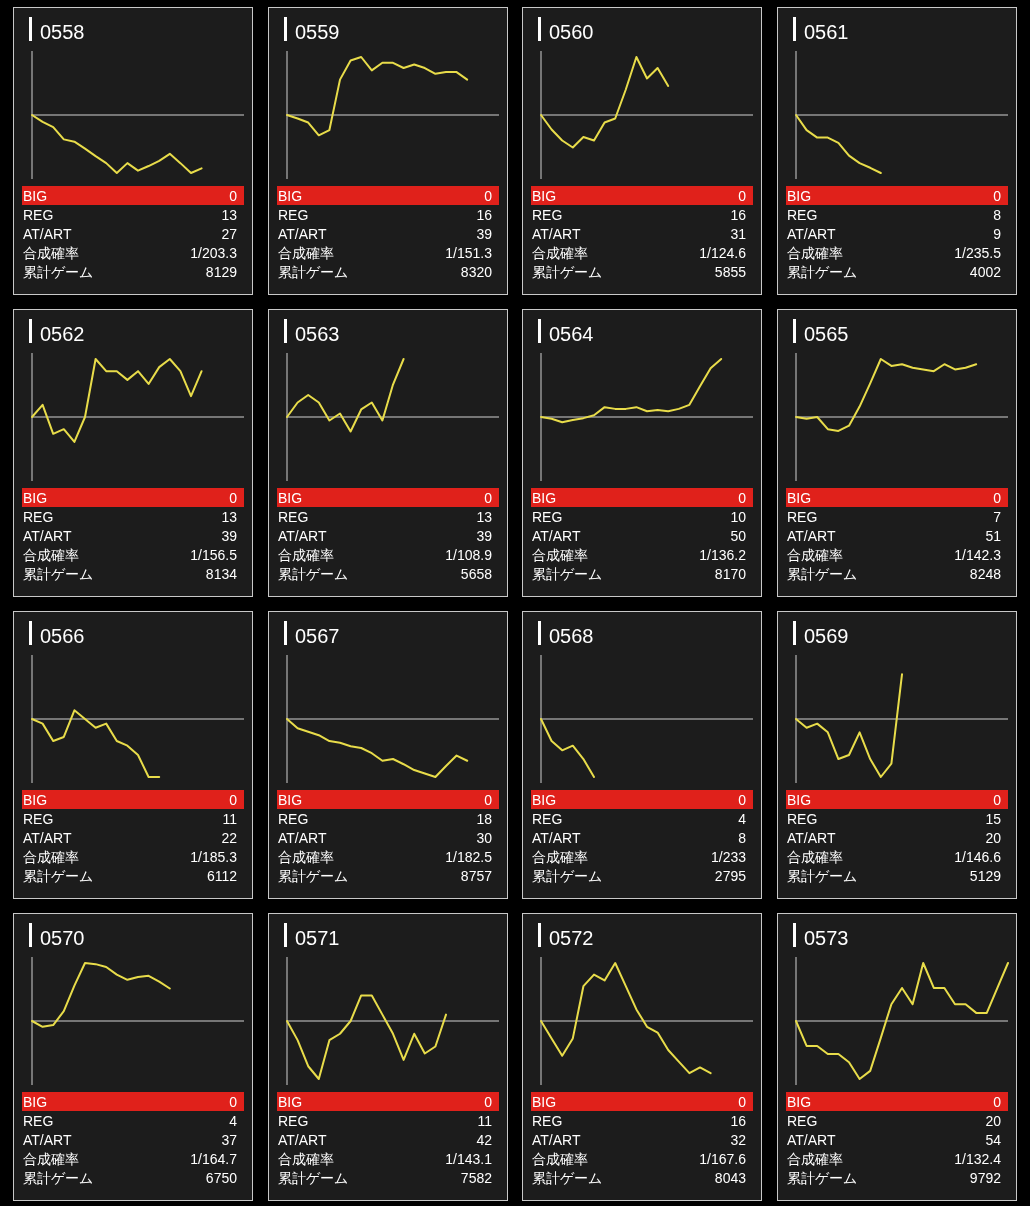 Image resolution: width=1030 pixels, height=1206 pixels. I want to click on text: 50, so click(738, 536).